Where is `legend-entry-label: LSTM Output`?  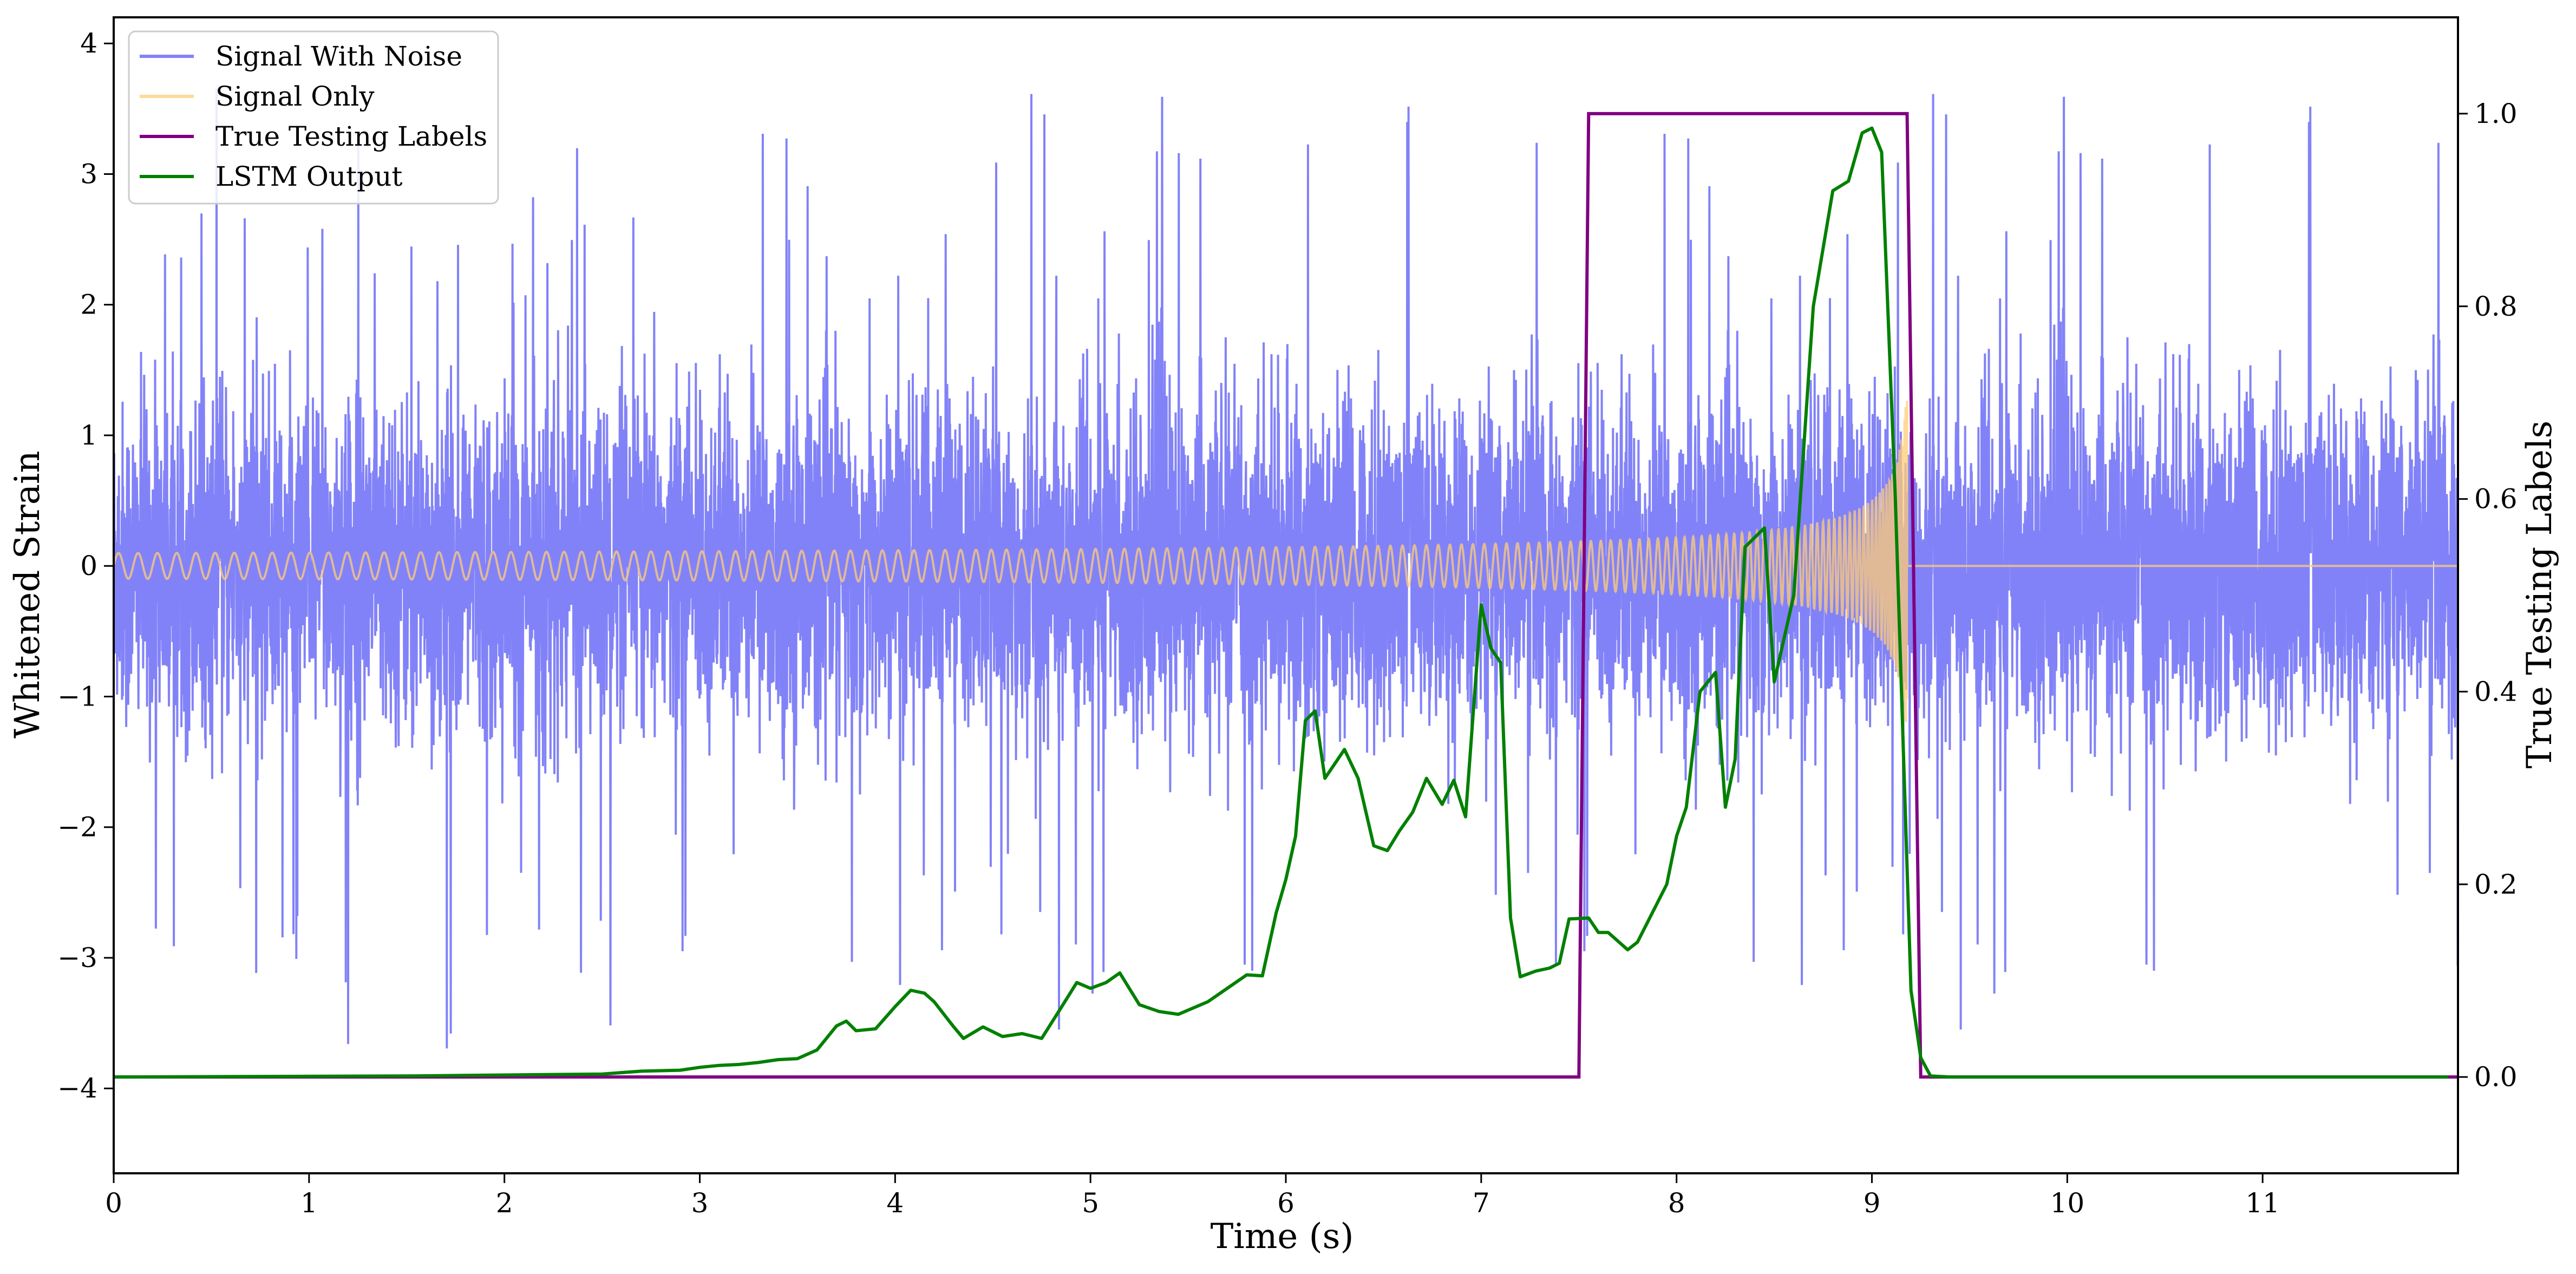 legend-entry-label: LSTM Output is located at coordinates (308, 176).